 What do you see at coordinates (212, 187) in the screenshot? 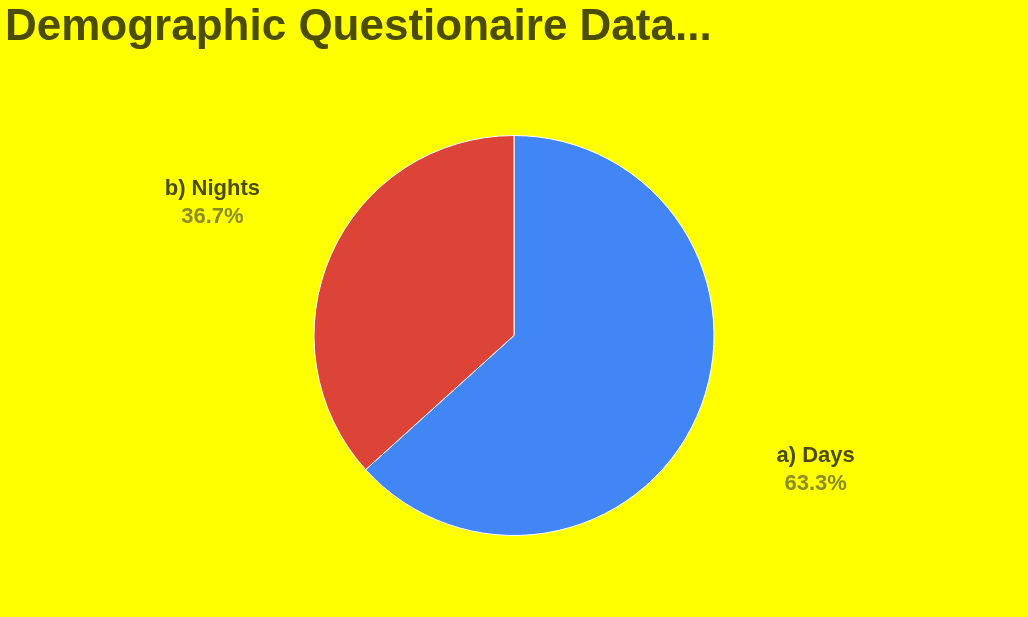
I see `slice-label: b) Nights` at bounding box center [212, 187].